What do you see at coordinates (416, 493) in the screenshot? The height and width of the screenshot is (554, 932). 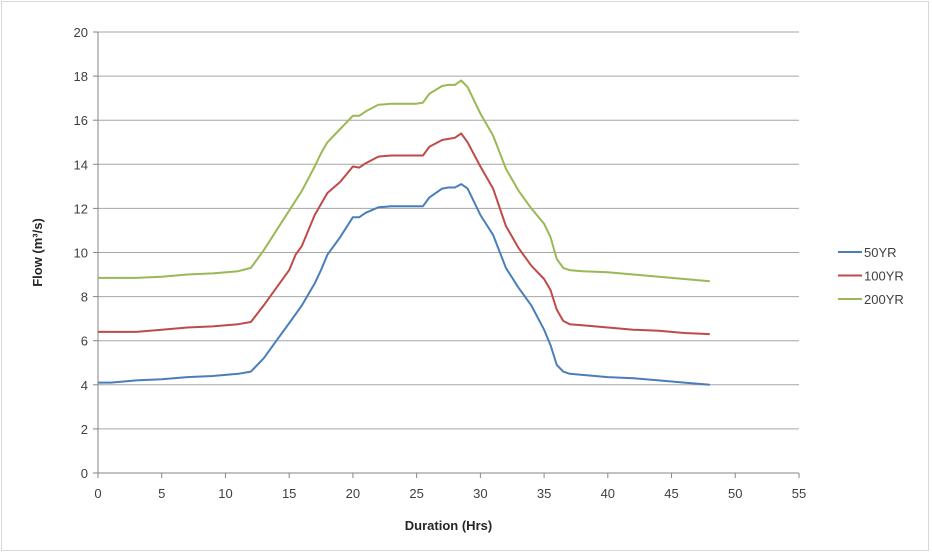 I see `x-tick-label: 25` at bounding box center [416, 493].